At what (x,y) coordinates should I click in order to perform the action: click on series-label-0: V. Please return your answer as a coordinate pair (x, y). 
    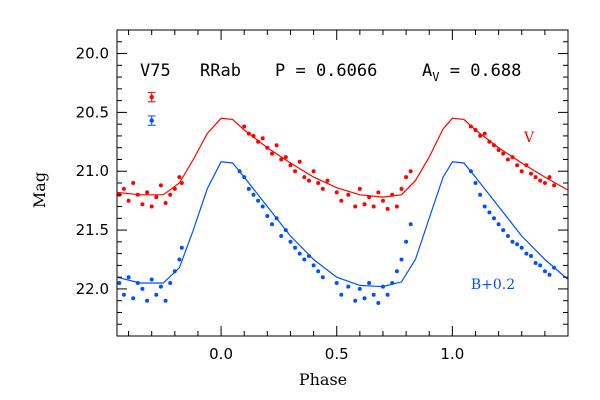
    Looking at the image, I should click on (529, 138).